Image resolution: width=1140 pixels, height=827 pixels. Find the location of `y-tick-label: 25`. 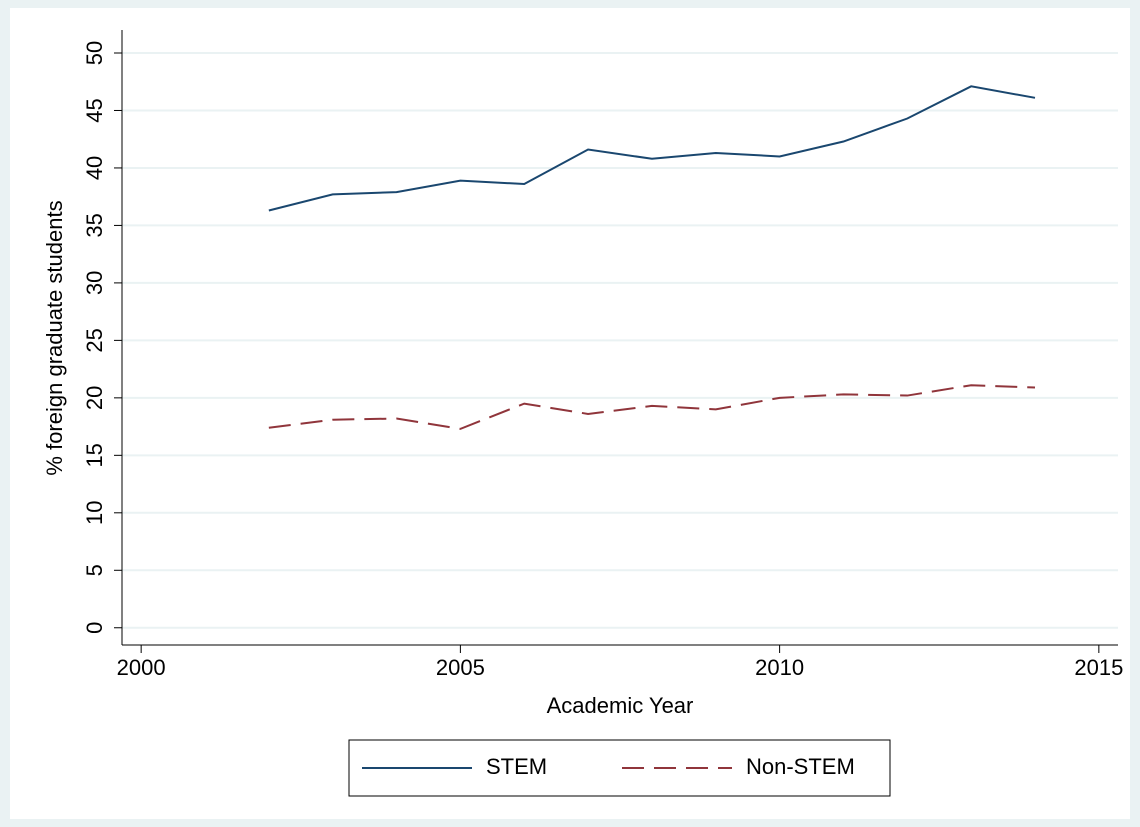

y-tick-label: 25 is located at coordinates (94, 340).